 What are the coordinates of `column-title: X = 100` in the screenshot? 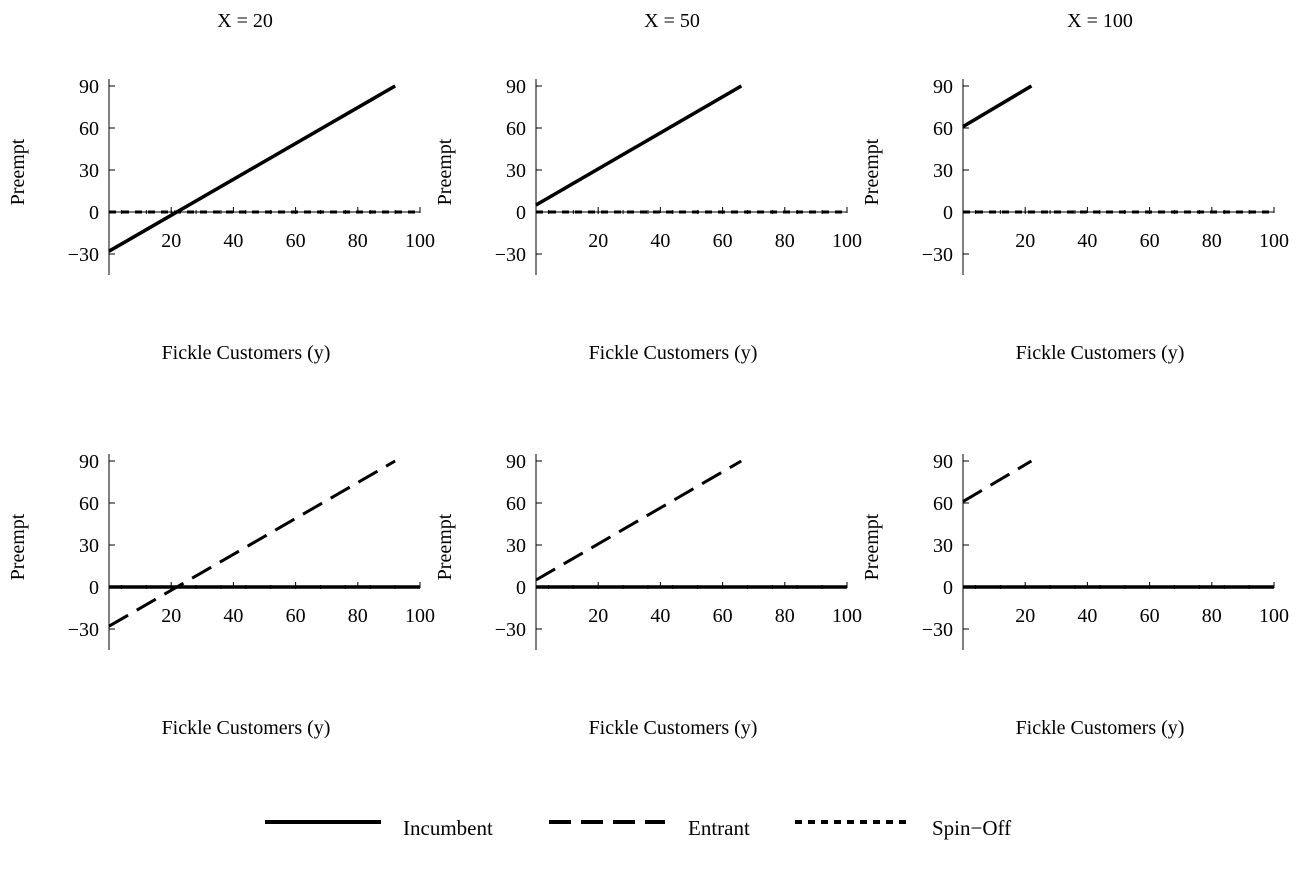 It's located at (1100, 21).